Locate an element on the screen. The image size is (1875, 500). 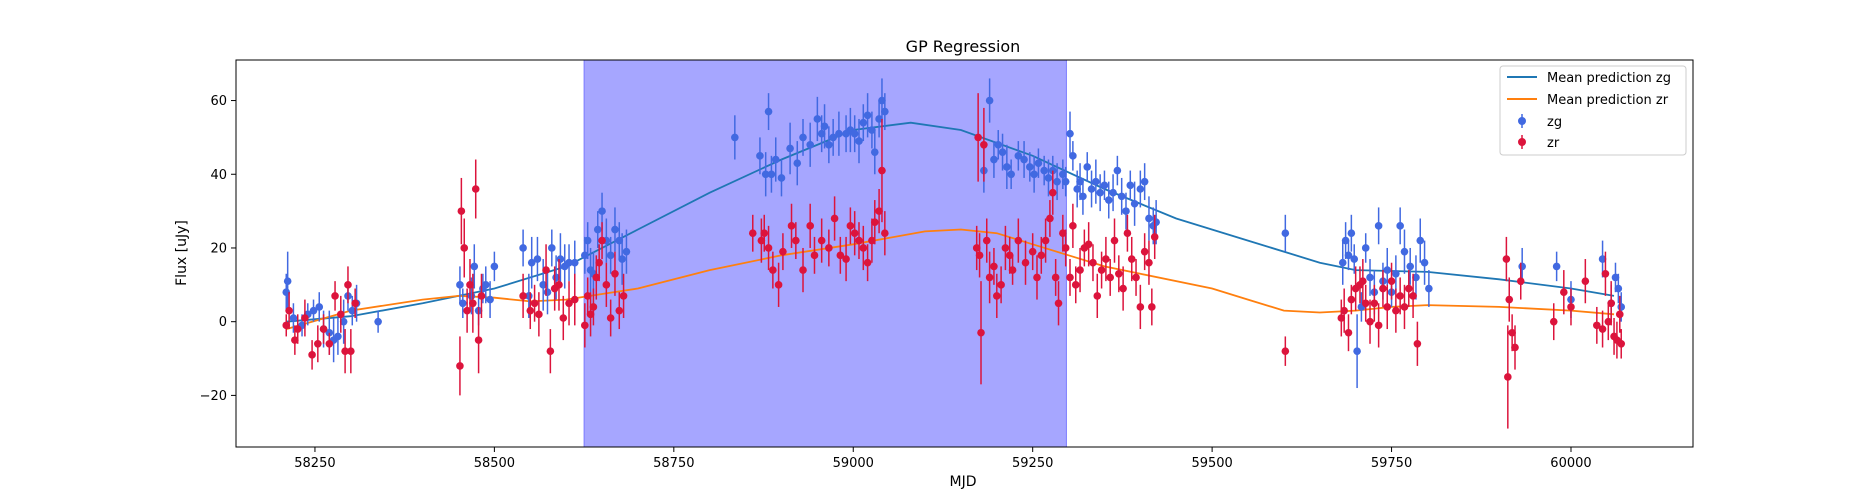
y-tick-label: 20 is located at coordinates (218, 248).